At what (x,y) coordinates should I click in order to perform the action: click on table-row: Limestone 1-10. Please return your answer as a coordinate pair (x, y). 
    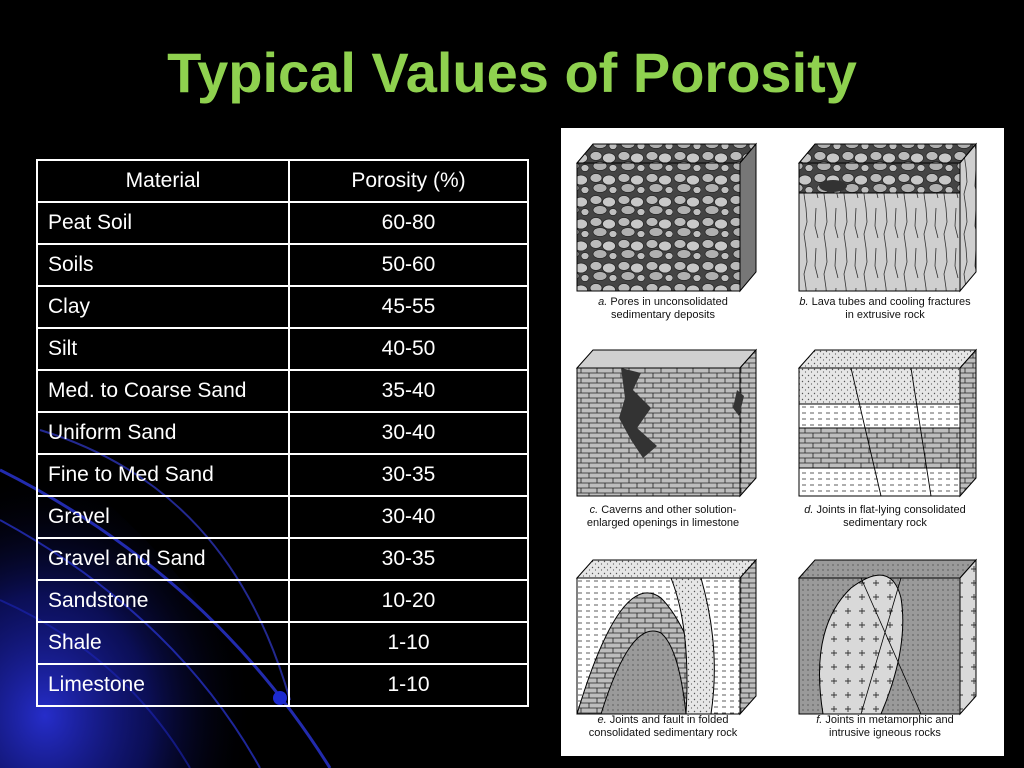
    Looking at the image, I should click on (282, 685).